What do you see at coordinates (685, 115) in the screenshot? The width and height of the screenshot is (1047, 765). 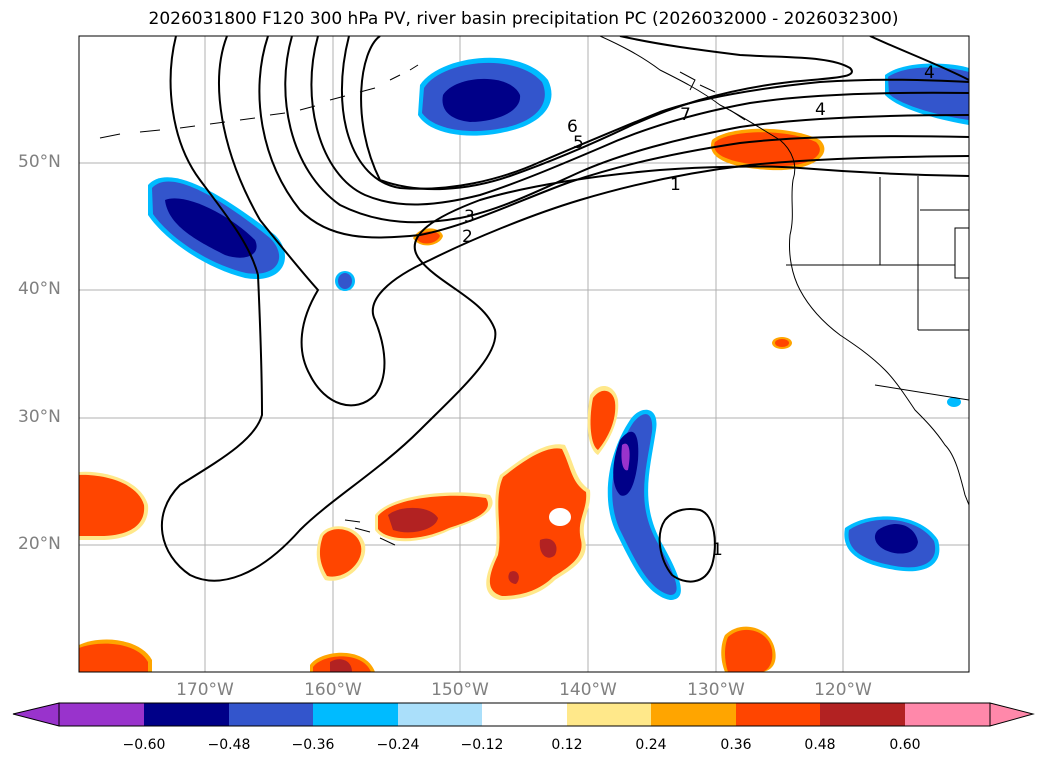 I see `contour-label: 7` at bounding box center [685, 115].